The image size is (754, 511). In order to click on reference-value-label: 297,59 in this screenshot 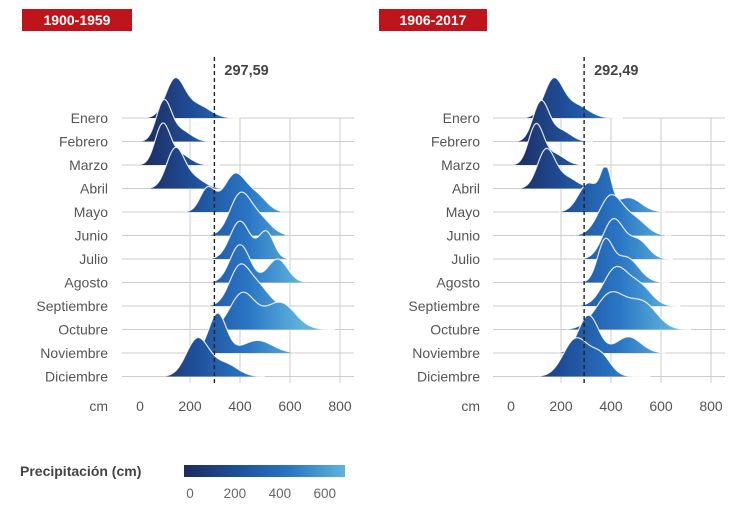, I will do `click(246, 71)`.